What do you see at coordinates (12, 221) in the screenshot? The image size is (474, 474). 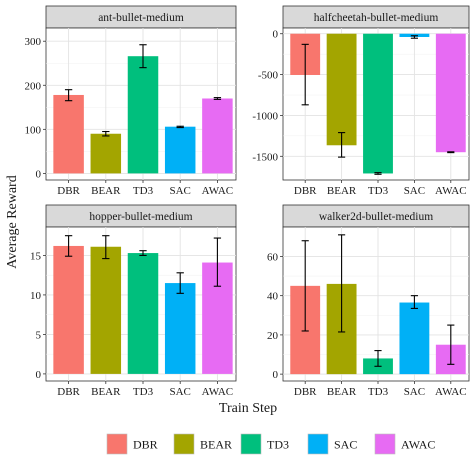 I see `y-axis-title: Average Reward` at bounding box center [12, 221].